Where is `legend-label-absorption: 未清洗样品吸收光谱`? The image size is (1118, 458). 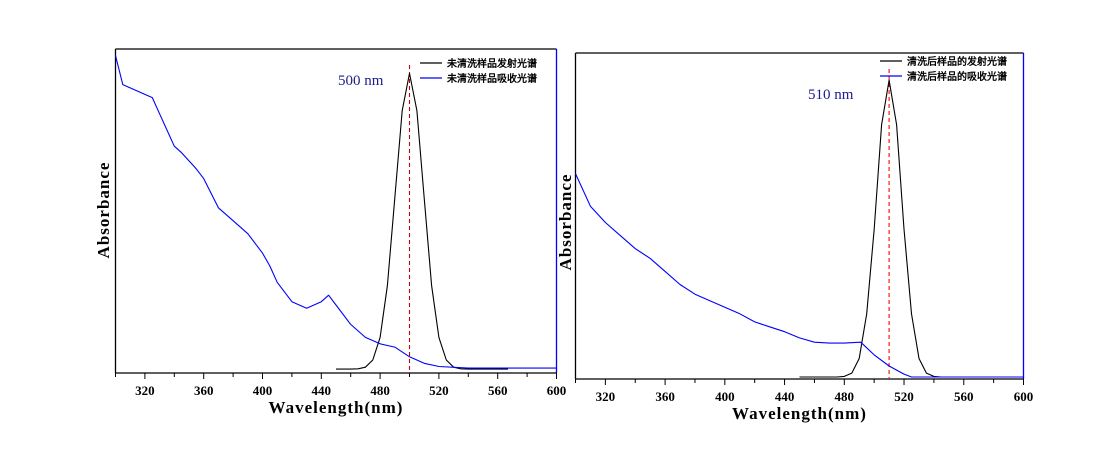
legend-label-absorption: 未清洗样品吸收光谱 is located at coordinates (491, 78).